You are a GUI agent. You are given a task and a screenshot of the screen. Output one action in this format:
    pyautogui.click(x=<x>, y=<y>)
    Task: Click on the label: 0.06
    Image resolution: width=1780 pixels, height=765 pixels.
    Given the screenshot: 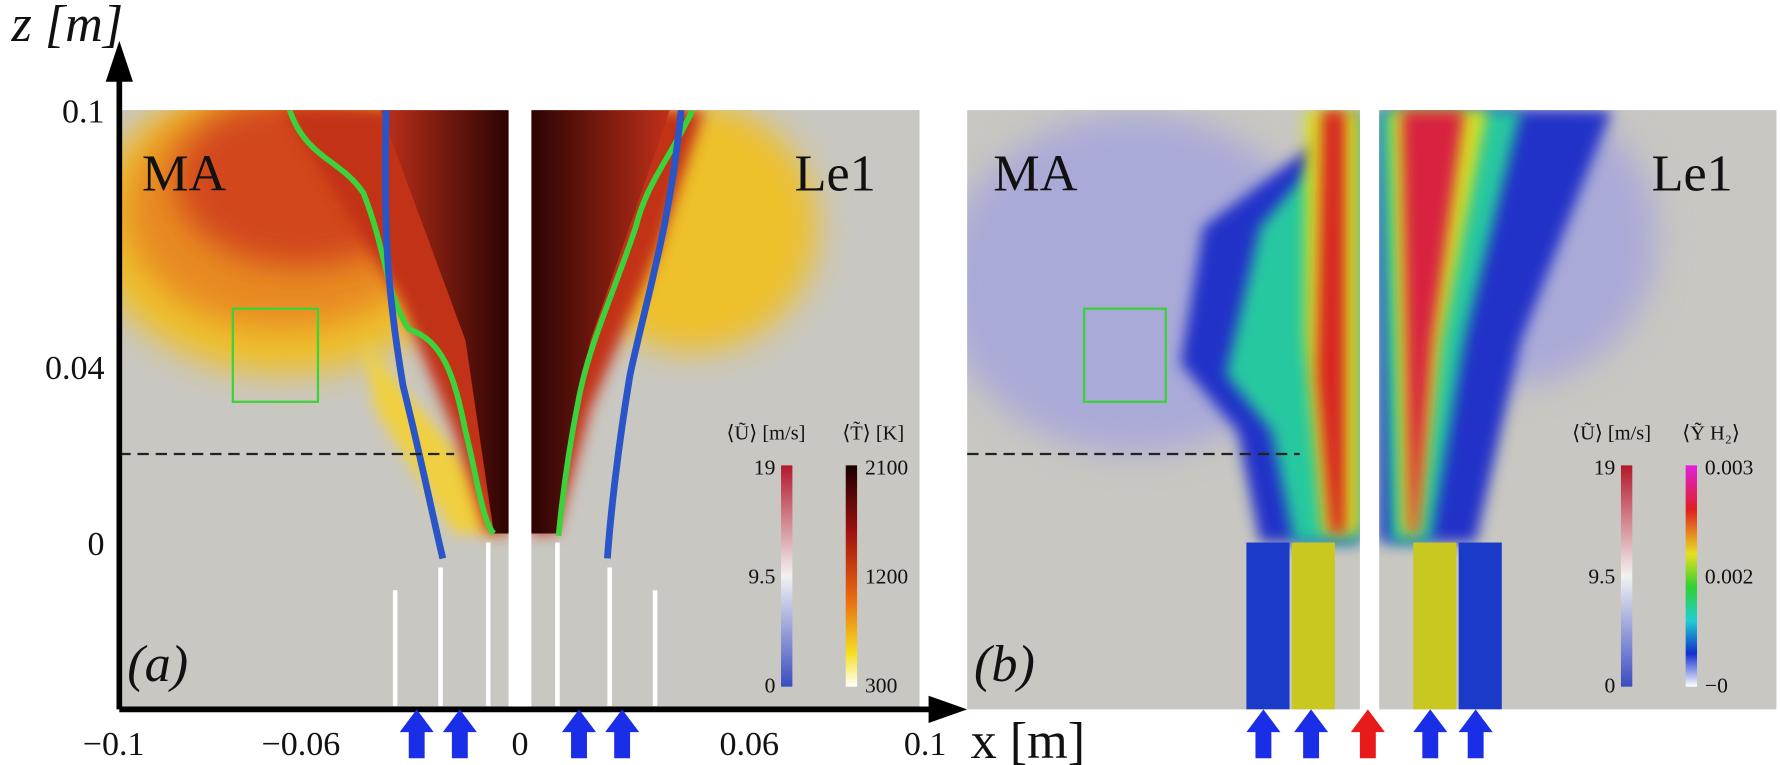 What is the action you would take?
    pyautogui.click(x=749, y=744)
    